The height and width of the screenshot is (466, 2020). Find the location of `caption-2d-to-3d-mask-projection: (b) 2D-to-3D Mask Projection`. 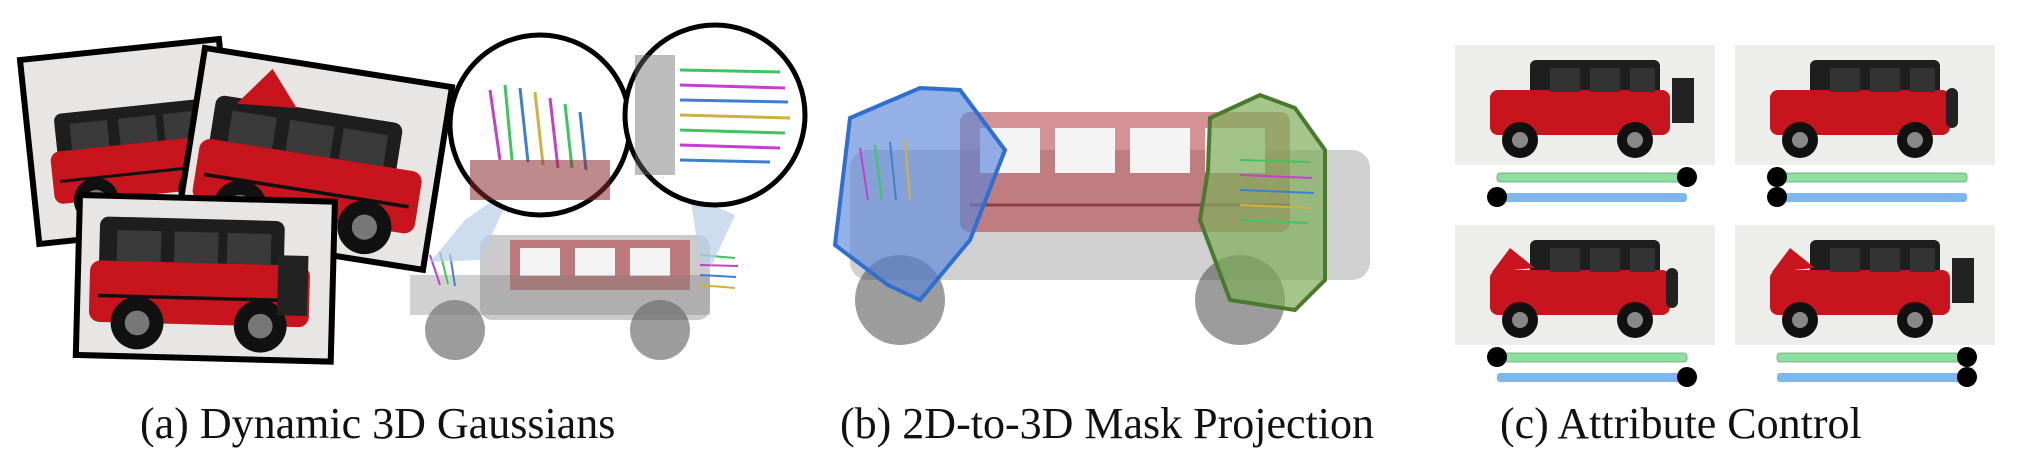

caption-2d-to-3d-mask-projection: (b) 2D-to-3D Mask Projection is located at coordinates (1107, 423).